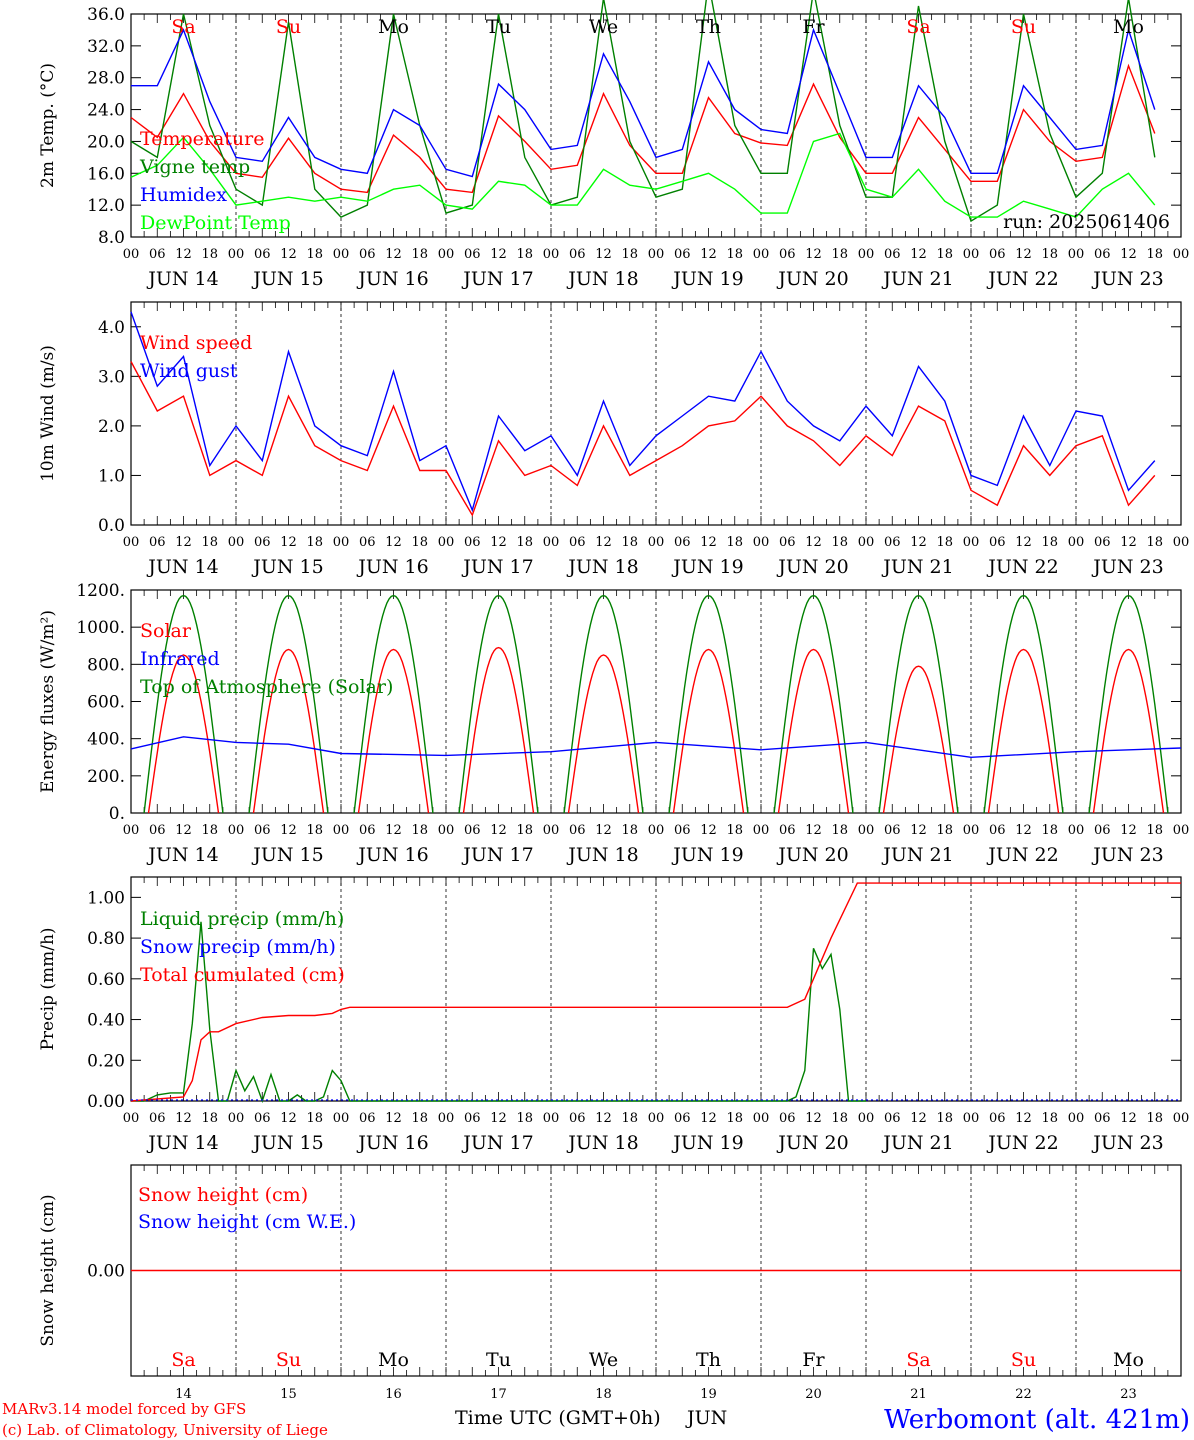  I want to click on x-date-label: JUN 15, so click(287, 567).